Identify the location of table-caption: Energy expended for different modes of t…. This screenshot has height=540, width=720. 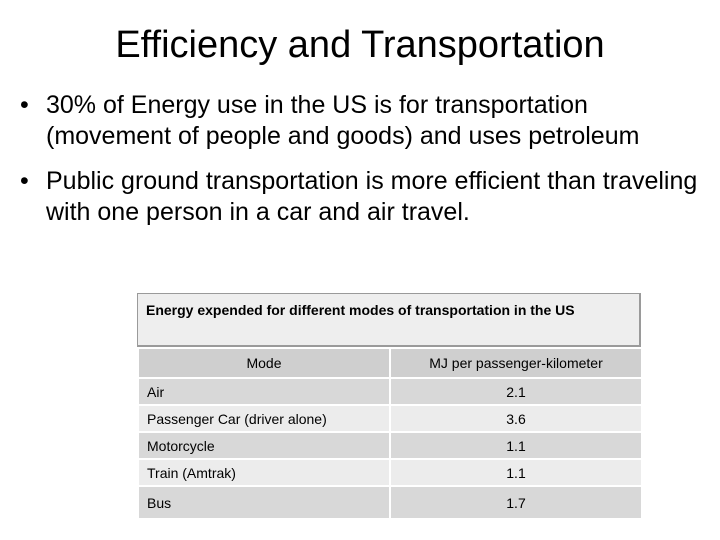
(389, 320).